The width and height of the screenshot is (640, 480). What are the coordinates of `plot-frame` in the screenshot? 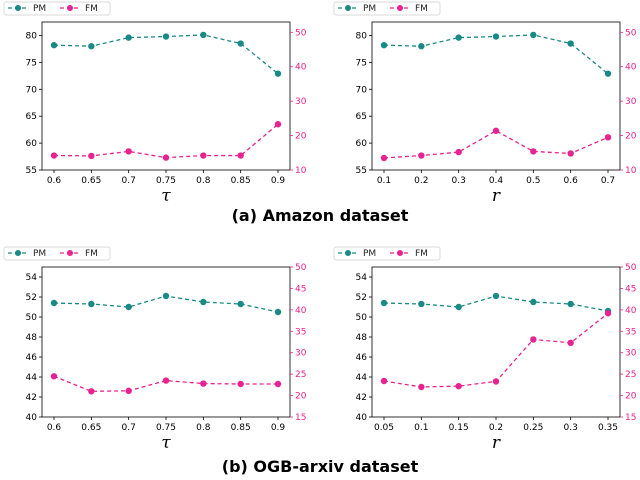 It's located at (166, 96).